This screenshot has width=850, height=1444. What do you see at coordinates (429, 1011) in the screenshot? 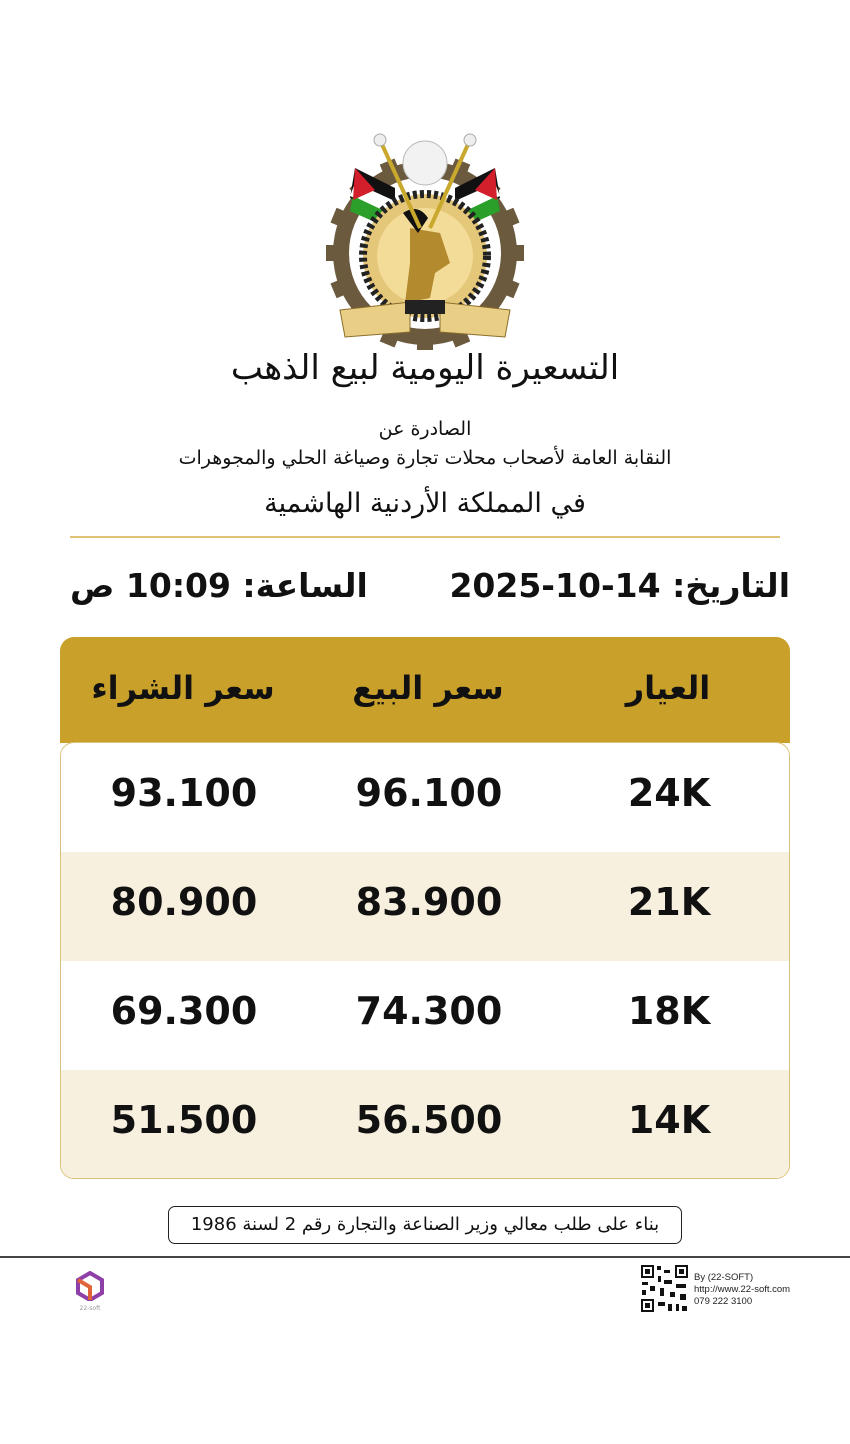
I see `sell-price-cell: 74.300` at bounding box center [429, 1011].